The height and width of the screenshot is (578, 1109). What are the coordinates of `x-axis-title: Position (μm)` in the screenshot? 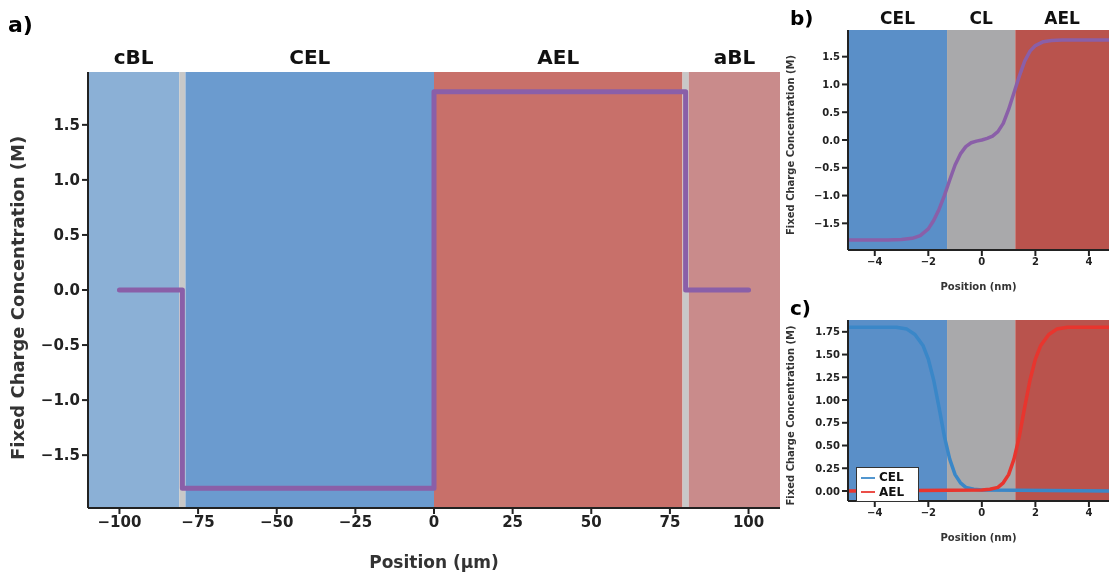 It's located at (434, 562).